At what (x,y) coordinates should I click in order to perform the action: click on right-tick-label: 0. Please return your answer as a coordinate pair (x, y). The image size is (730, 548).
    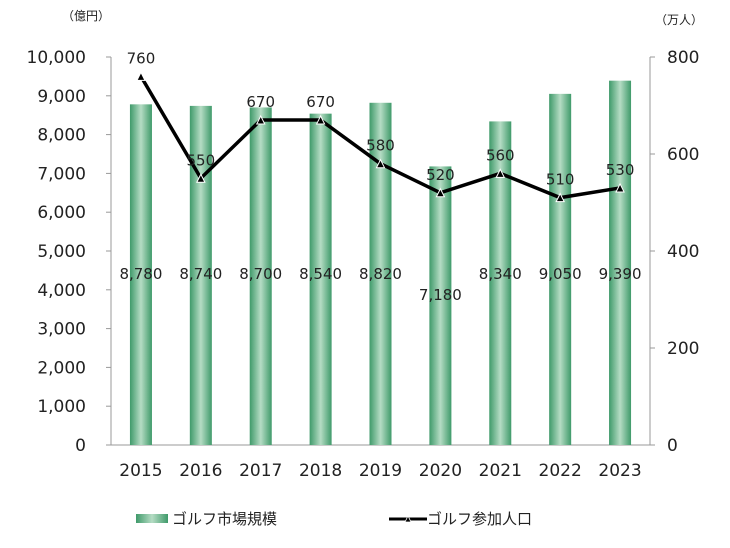
    Looking at the image, I should click on (672, 446).